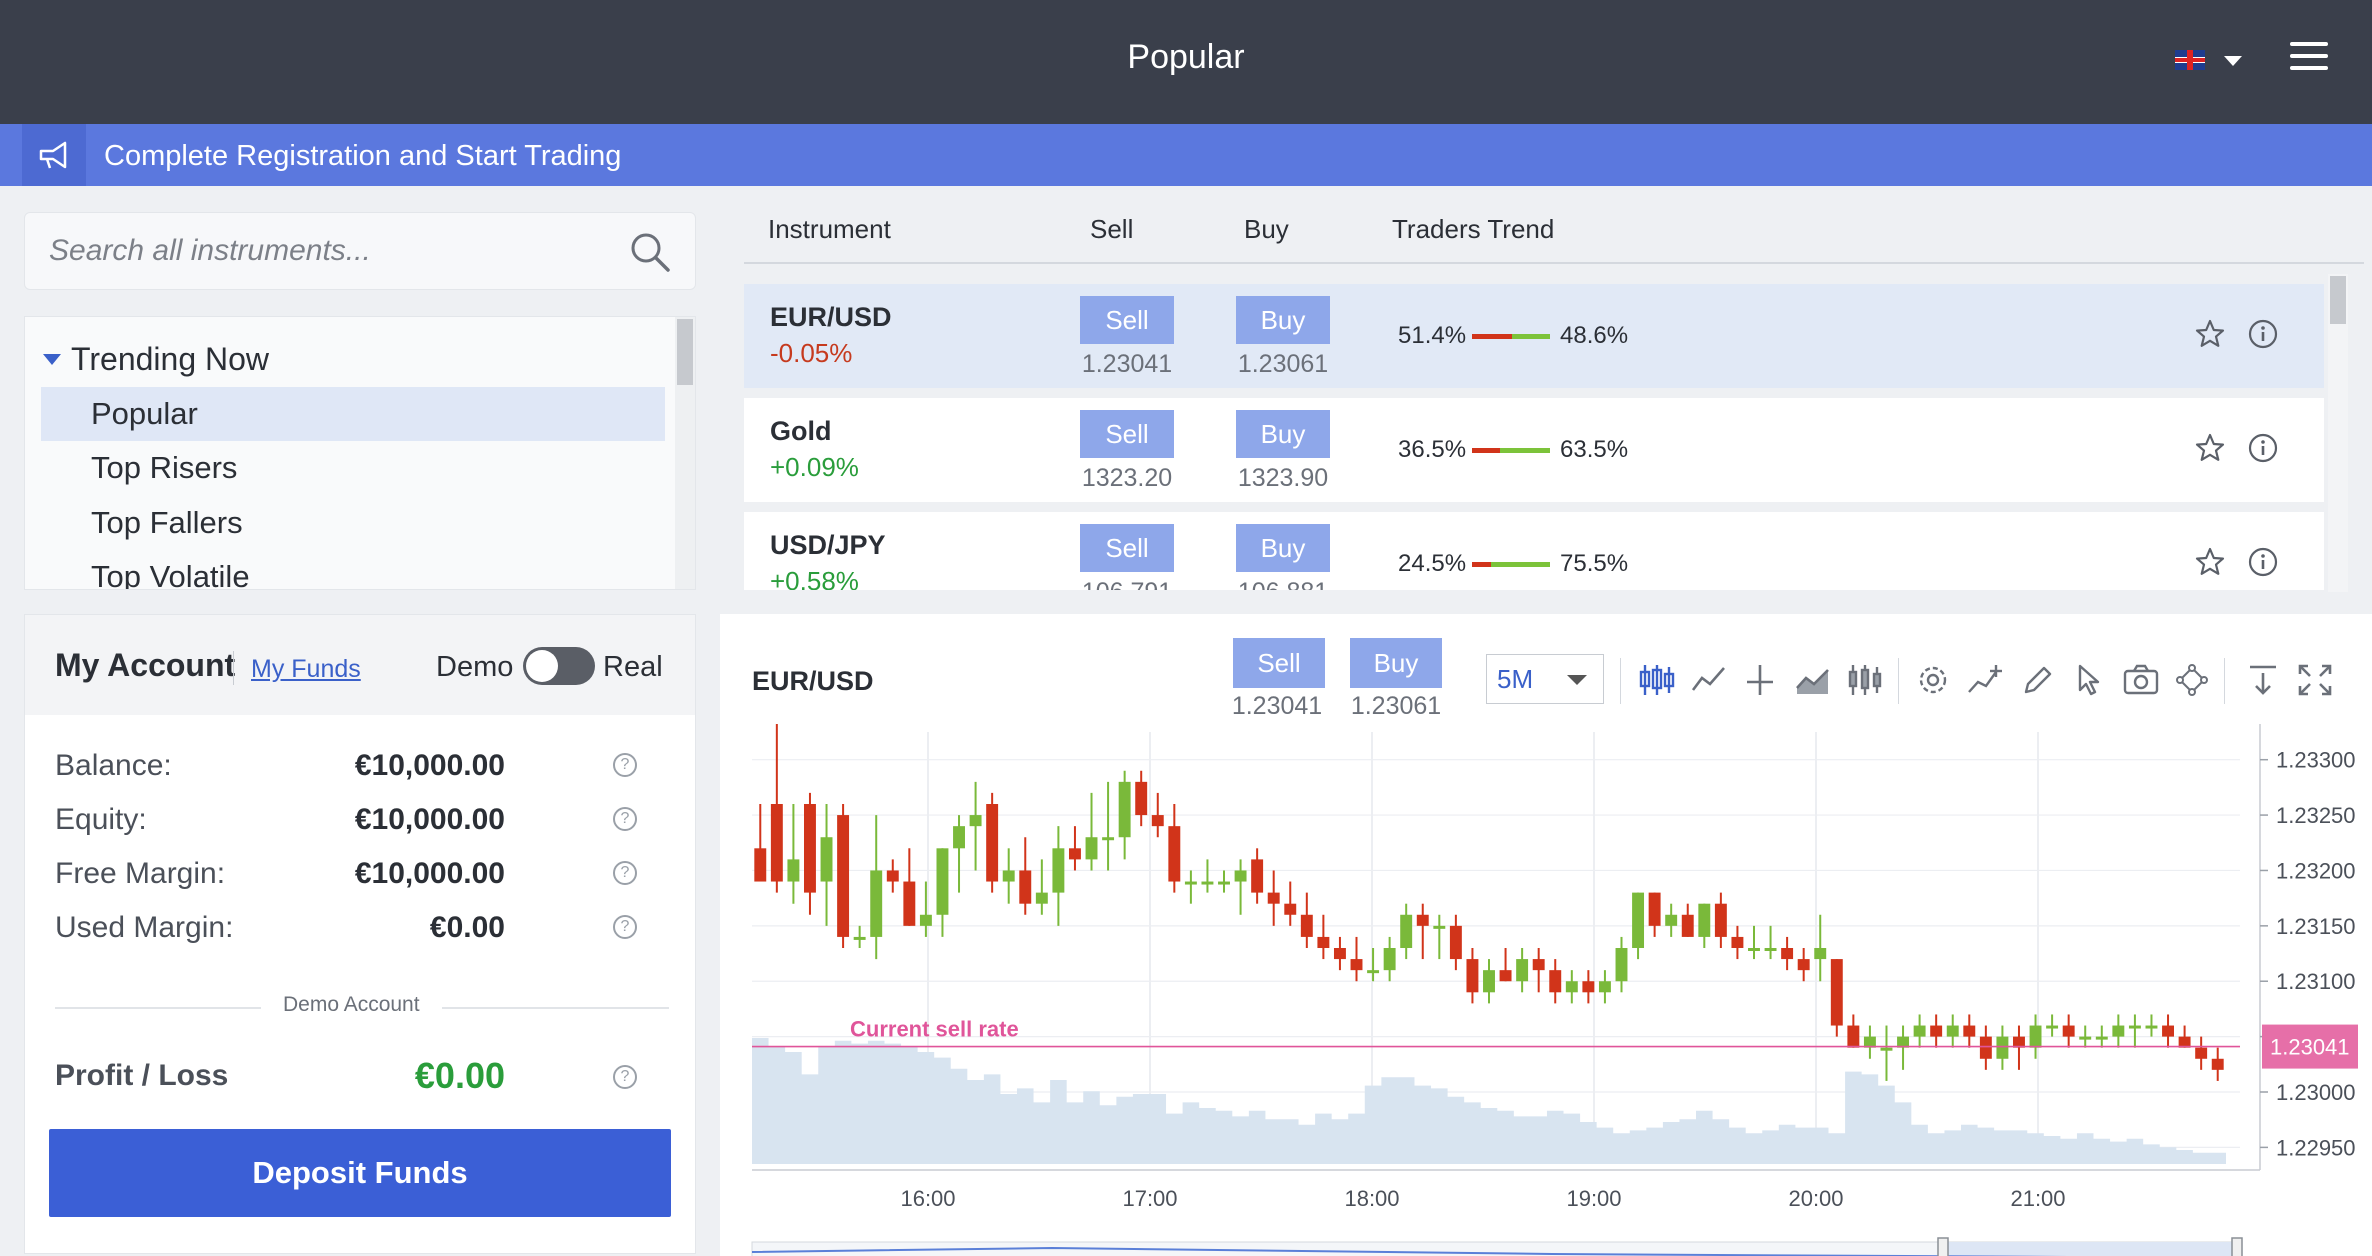 The image size is (2372, 1256). What do you see at coordinates (1432, 563) in the screenshot?
I see `trend-sell-percent: 24.5%` at bounding box center [1432, 563].